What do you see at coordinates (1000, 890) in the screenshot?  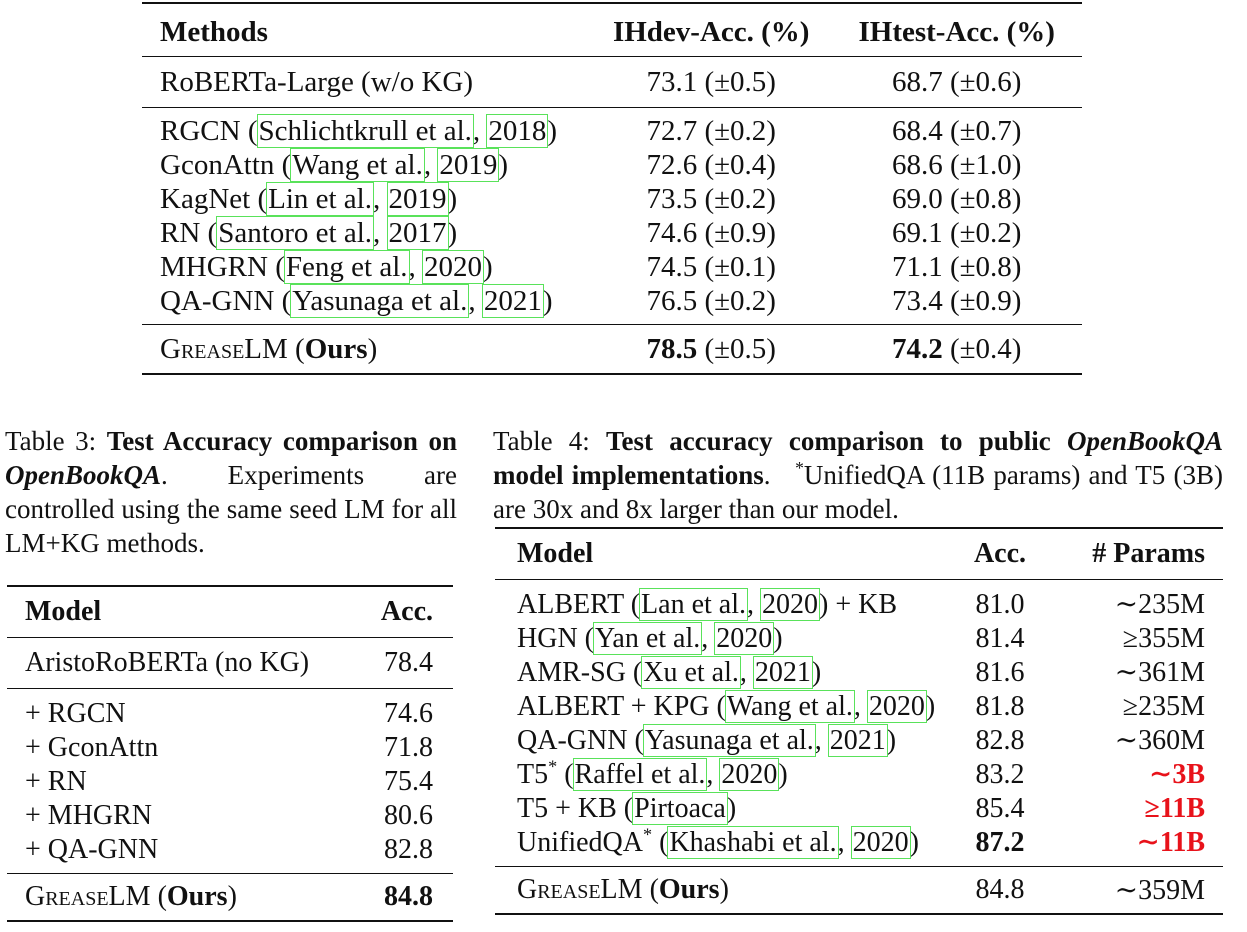 I see `ours-acc: 84.8` at bounding box center [1000, 890].